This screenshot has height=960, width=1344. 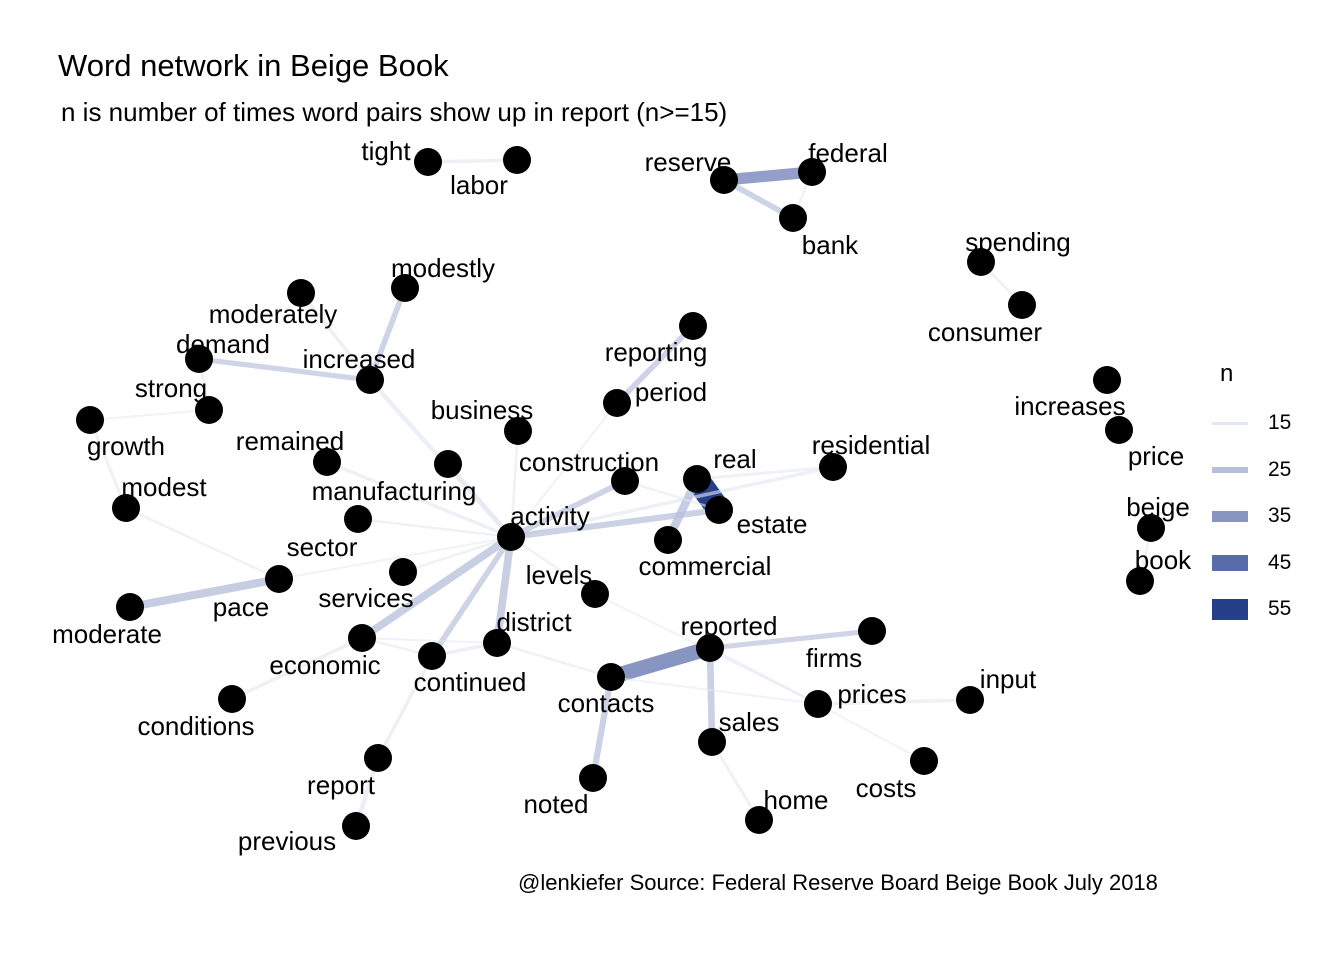 I want to click on node-label-conditions: conditions, so click(x=195, y=726).